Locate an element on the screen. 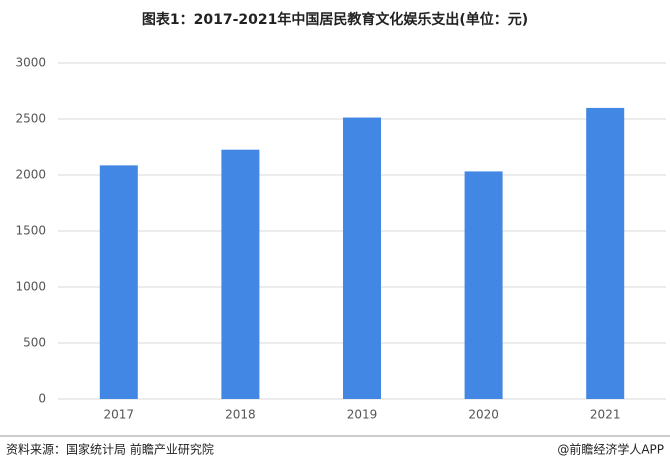  y-tick-label: 1500 is located at coordinates (30, 231).